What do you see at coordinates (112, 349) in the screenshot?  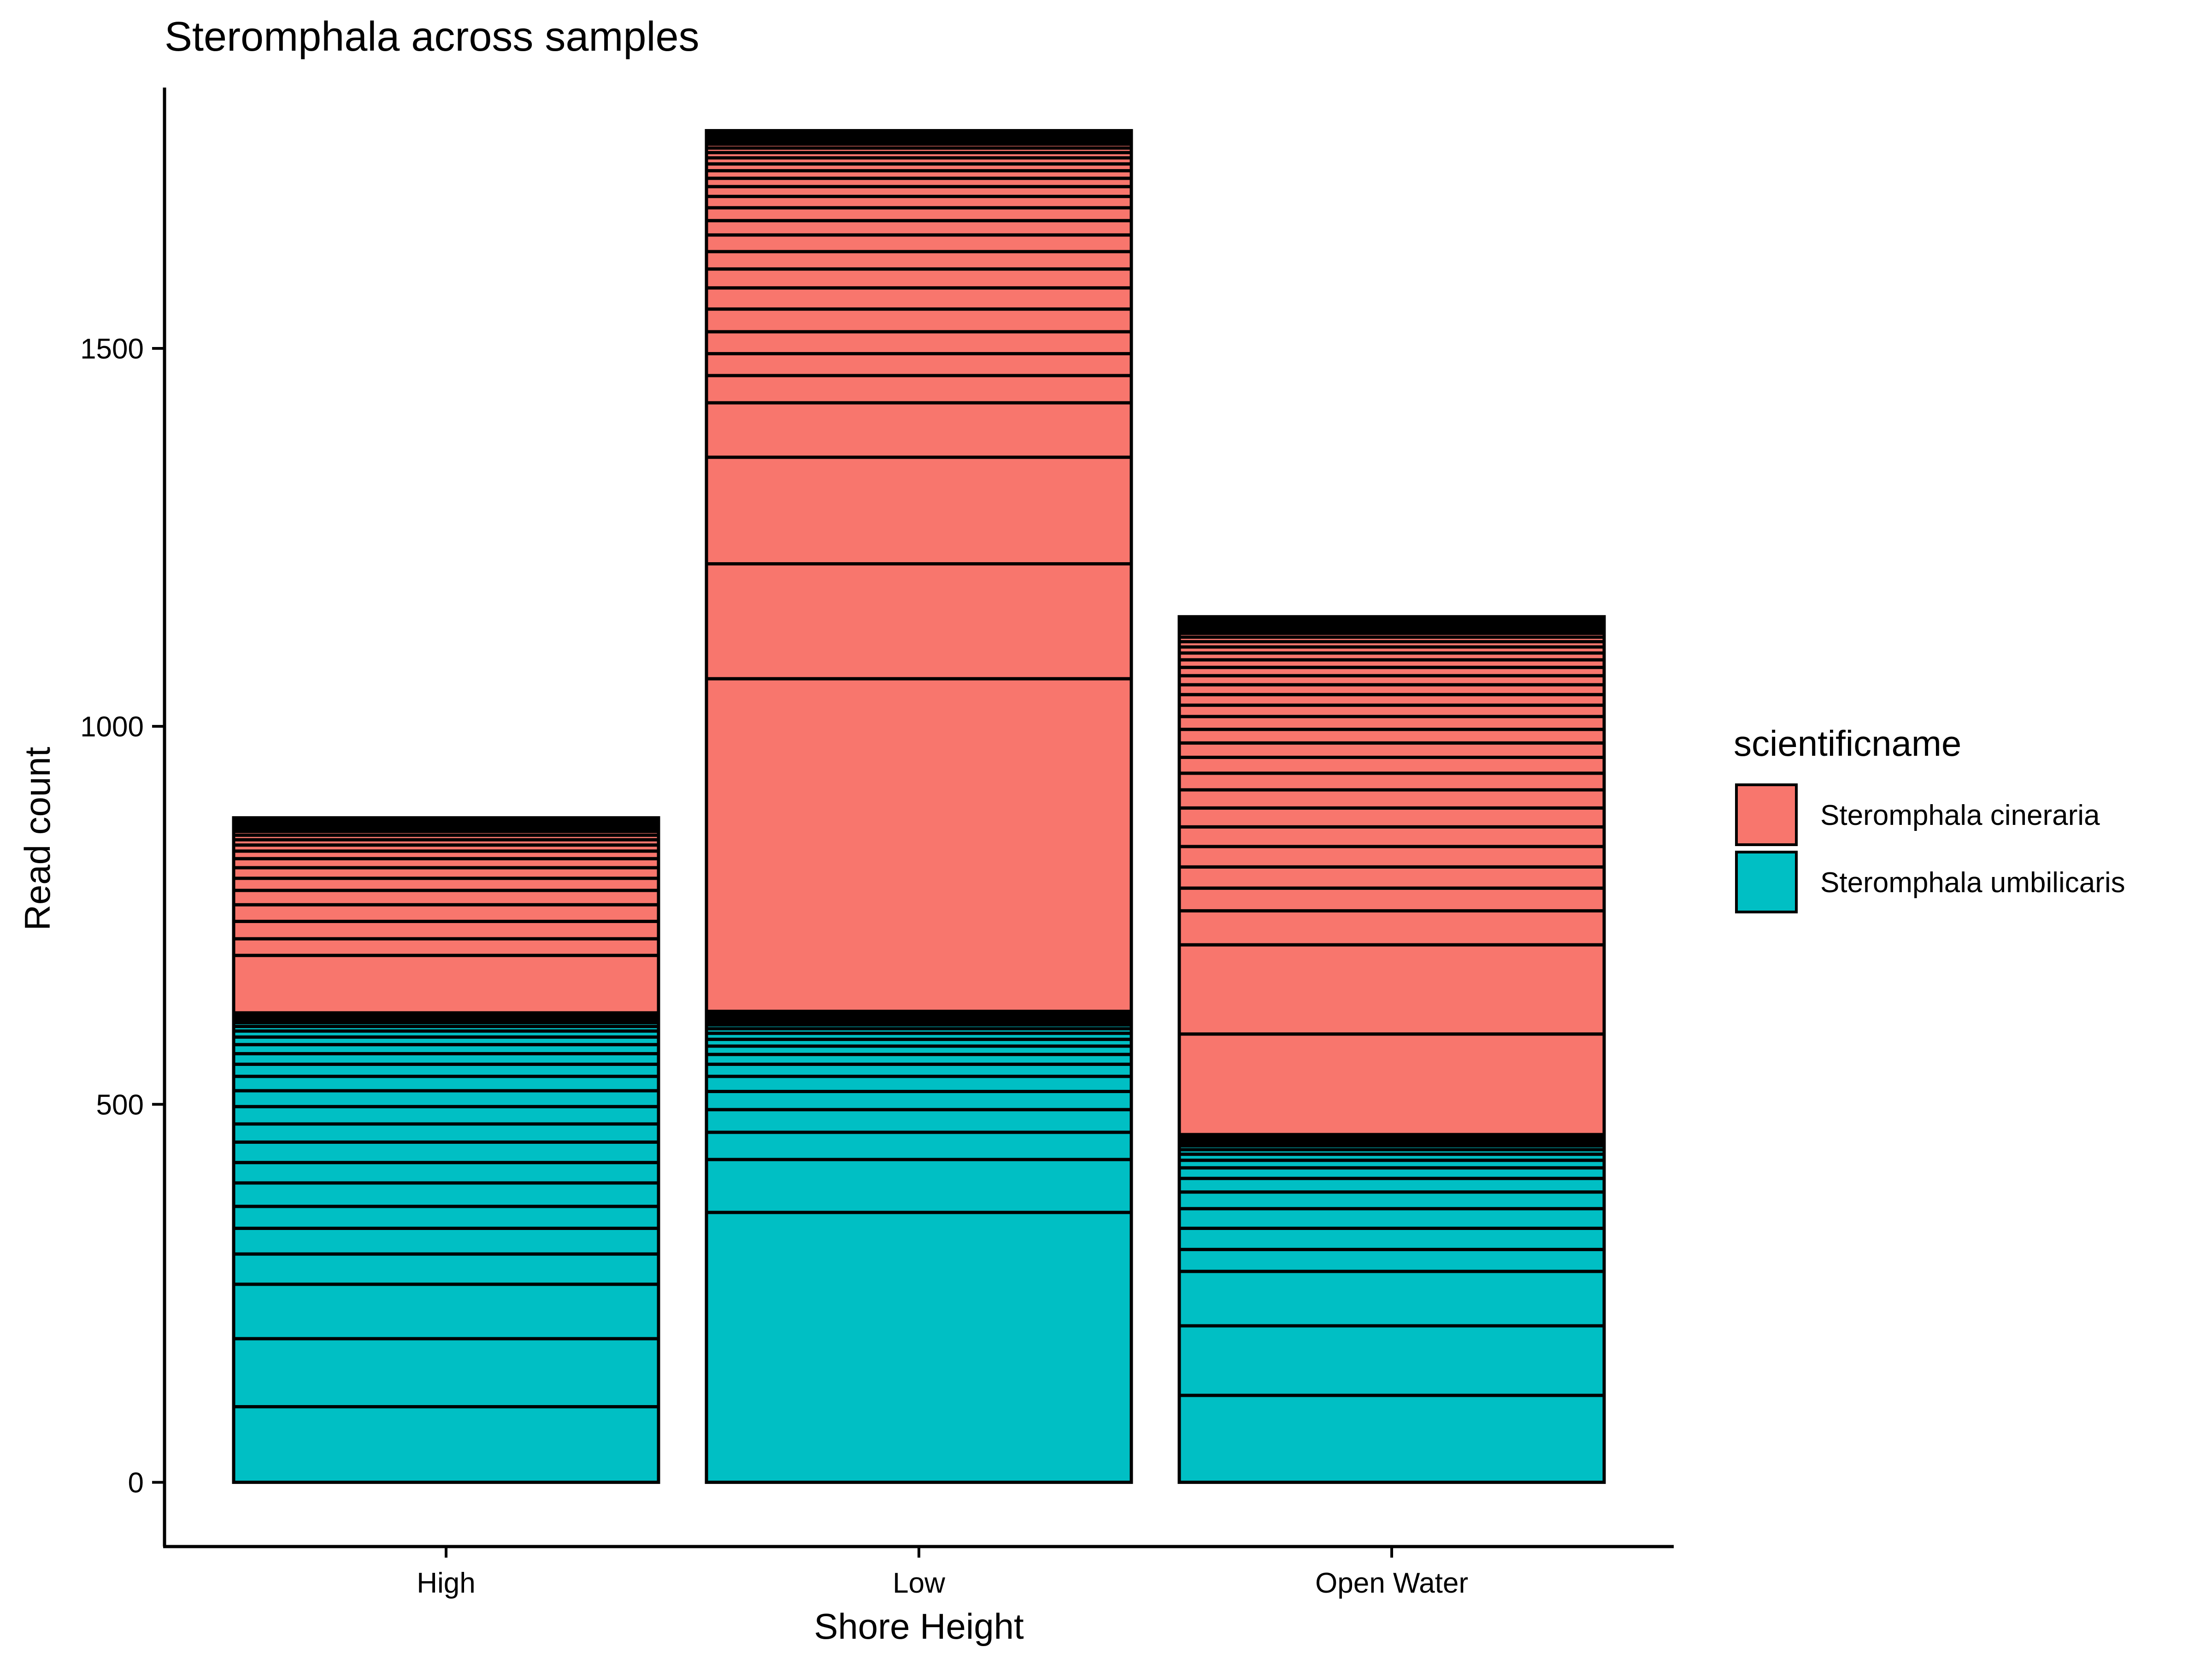 I see `y-tick-label: 1500` at bounding box center [112, 349].